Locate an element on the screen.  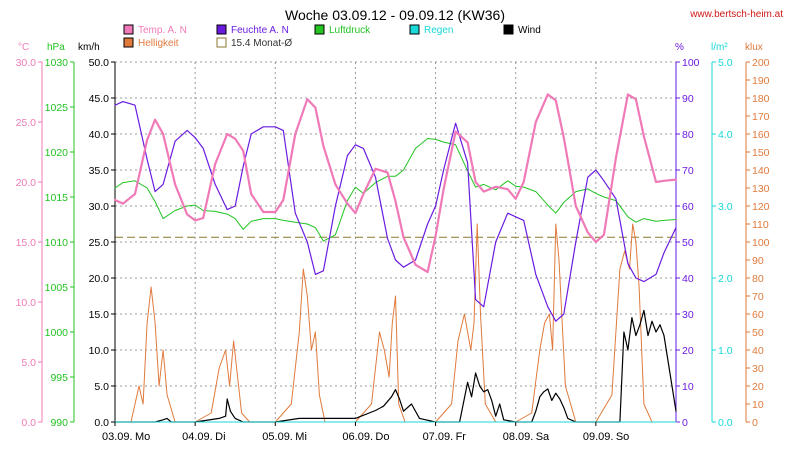
legend-swatch-wind is located at coordinates (508, 29).